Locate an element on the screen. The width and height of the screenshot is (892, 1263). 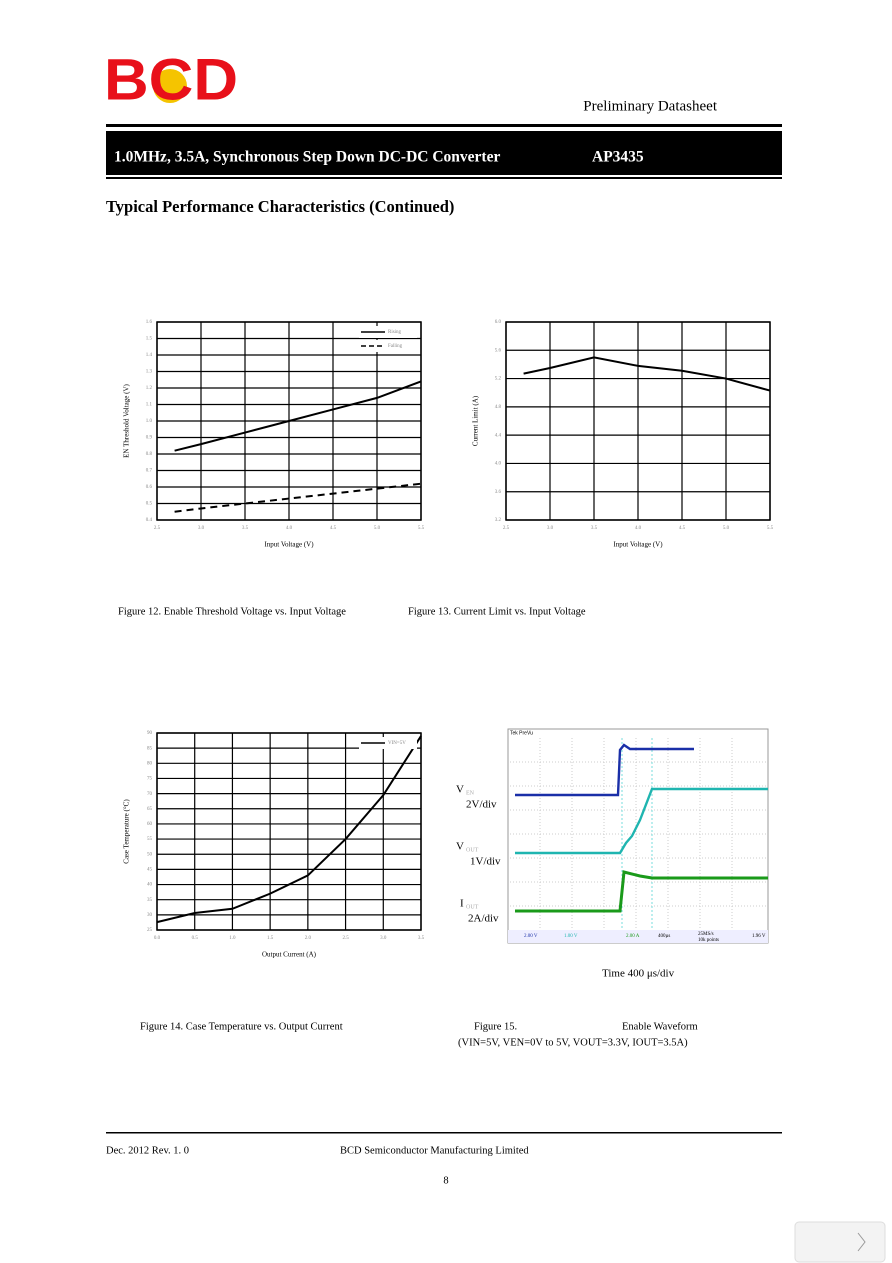
footer-date: Dec. 2012 Rev. 1. 0 is located at coordinates (147, 1150).